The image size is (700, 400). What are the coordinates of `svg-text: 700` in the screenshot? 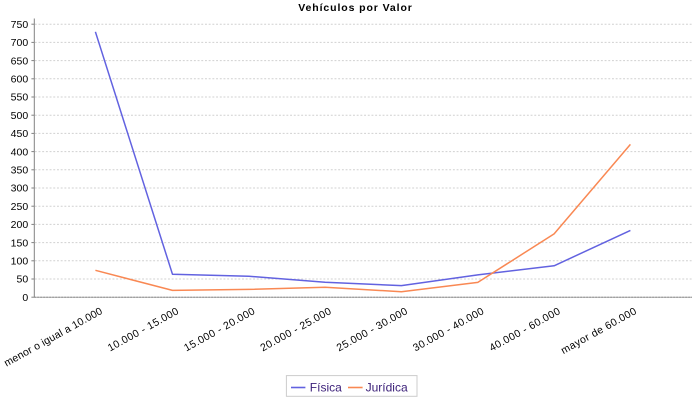 It's located at (20, 43).